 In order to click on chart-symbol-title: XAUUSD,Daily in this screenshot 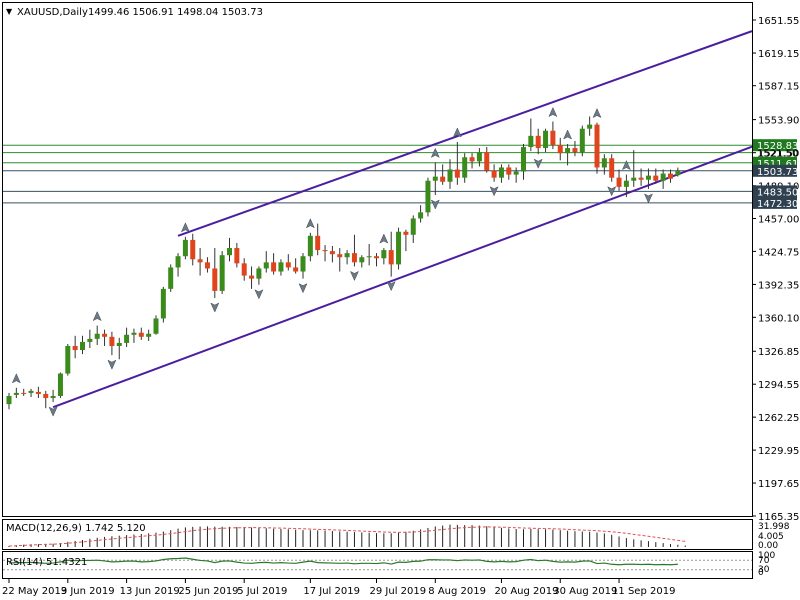, I will do `click(52, 12)`.